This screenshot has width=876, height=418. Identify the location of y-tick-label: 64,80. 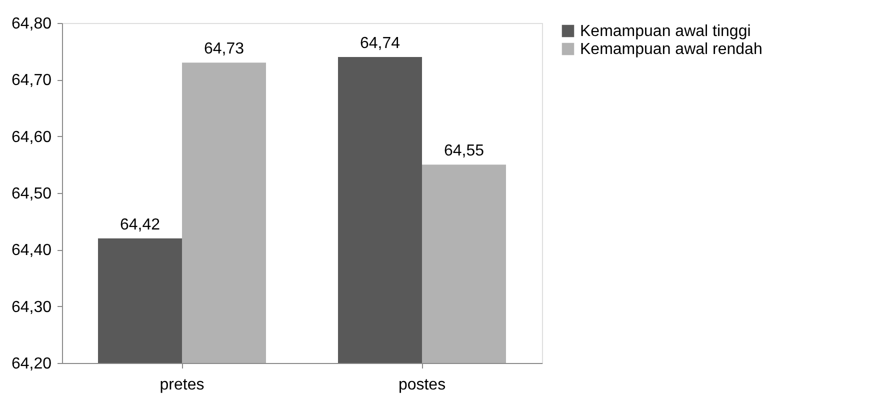
(31, 24).